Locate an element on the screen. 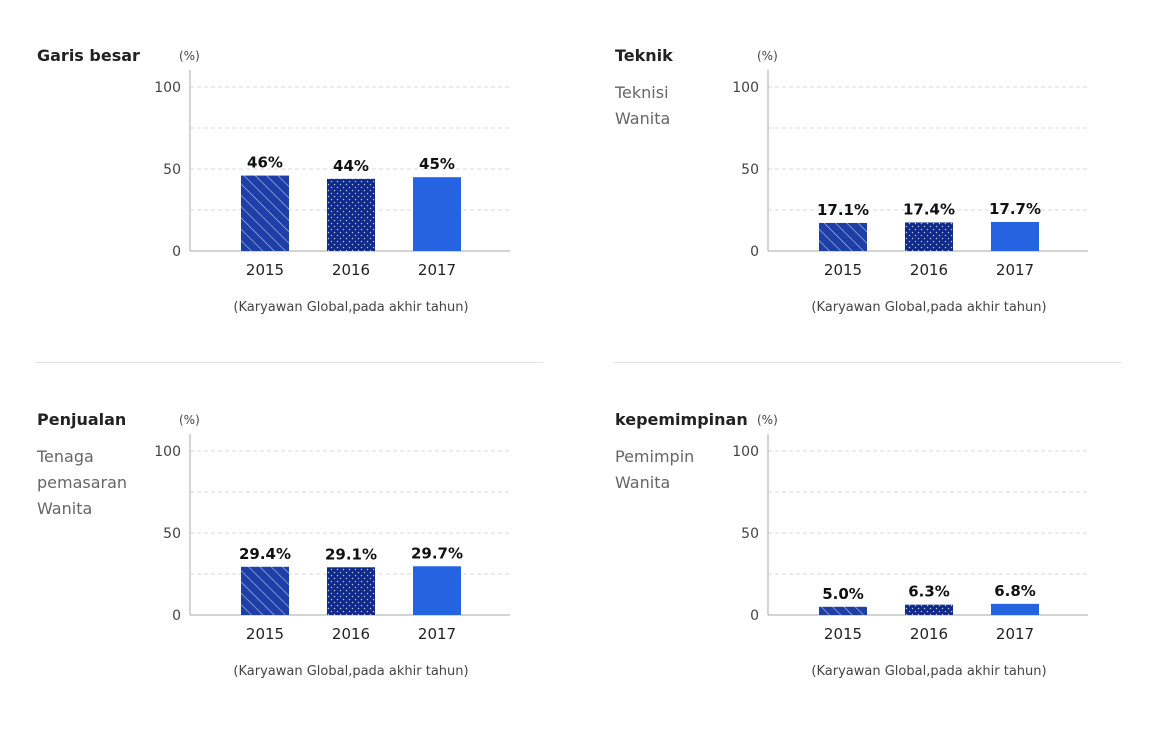  data-label: 17.7% is located at coordinates (1015, 209).